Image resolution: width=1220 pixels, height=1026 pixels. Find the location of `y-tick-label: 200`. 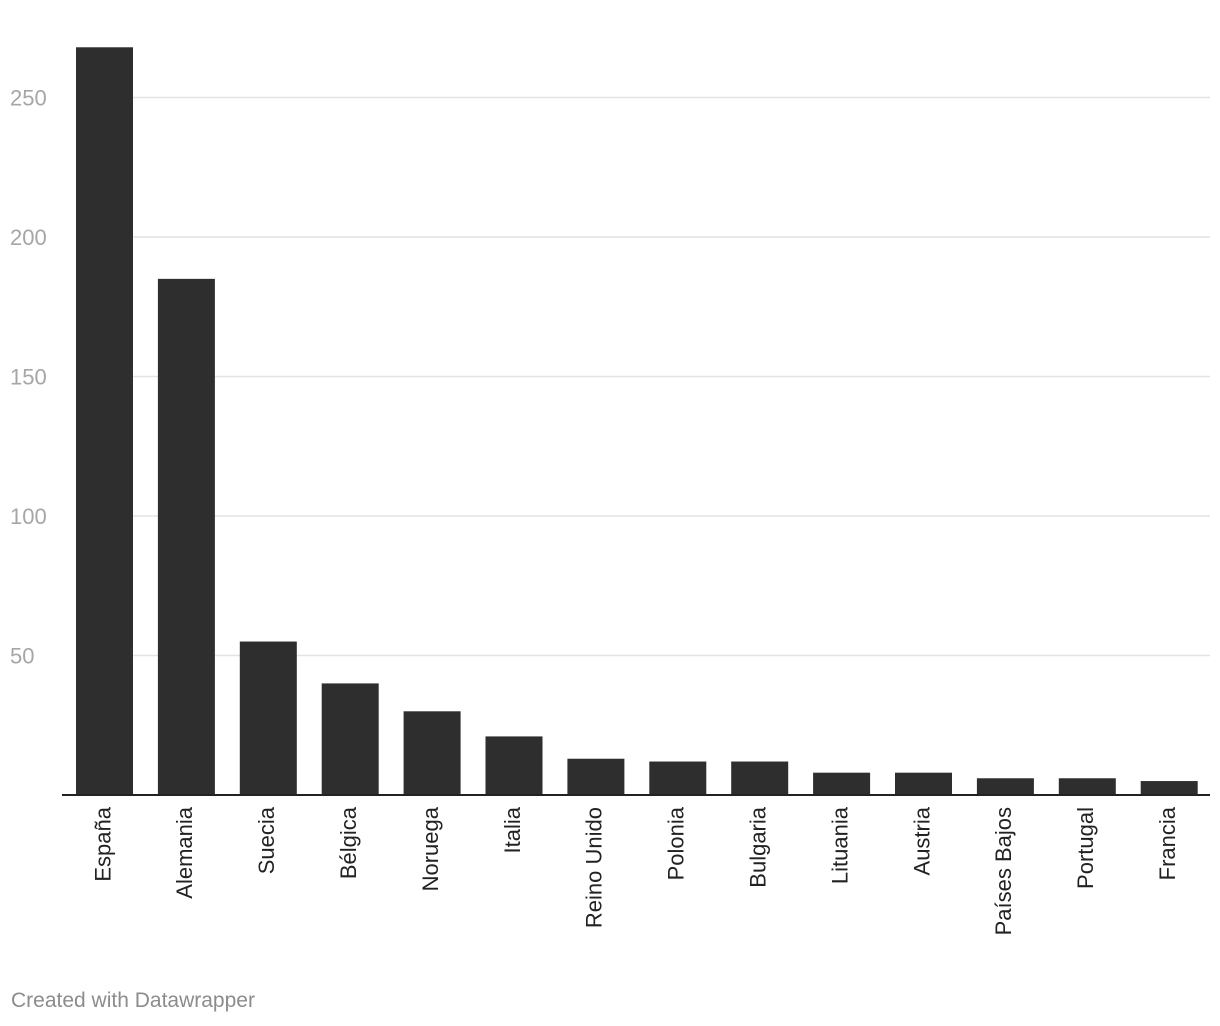

y-tick-label: 200 is located at coordinates (28, 237).